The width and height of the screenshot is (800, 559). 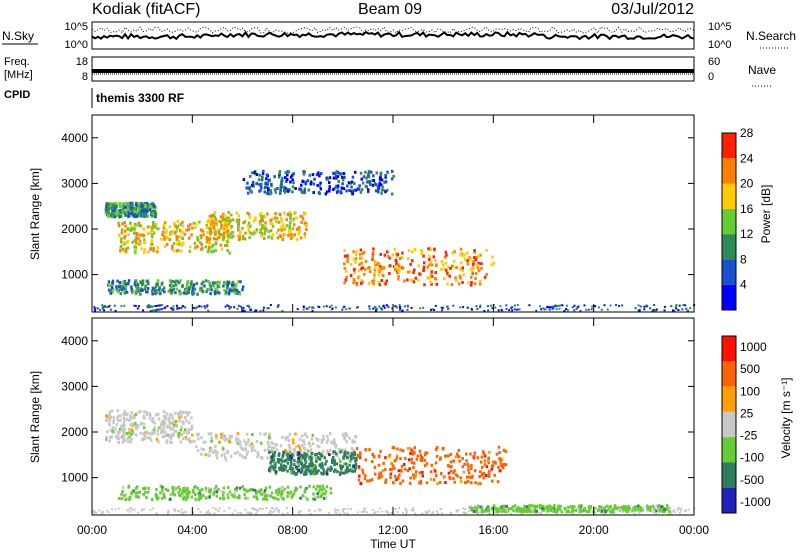 I want to click on nsky-tick-top-right: 10^5, so click(x=720, y=27).